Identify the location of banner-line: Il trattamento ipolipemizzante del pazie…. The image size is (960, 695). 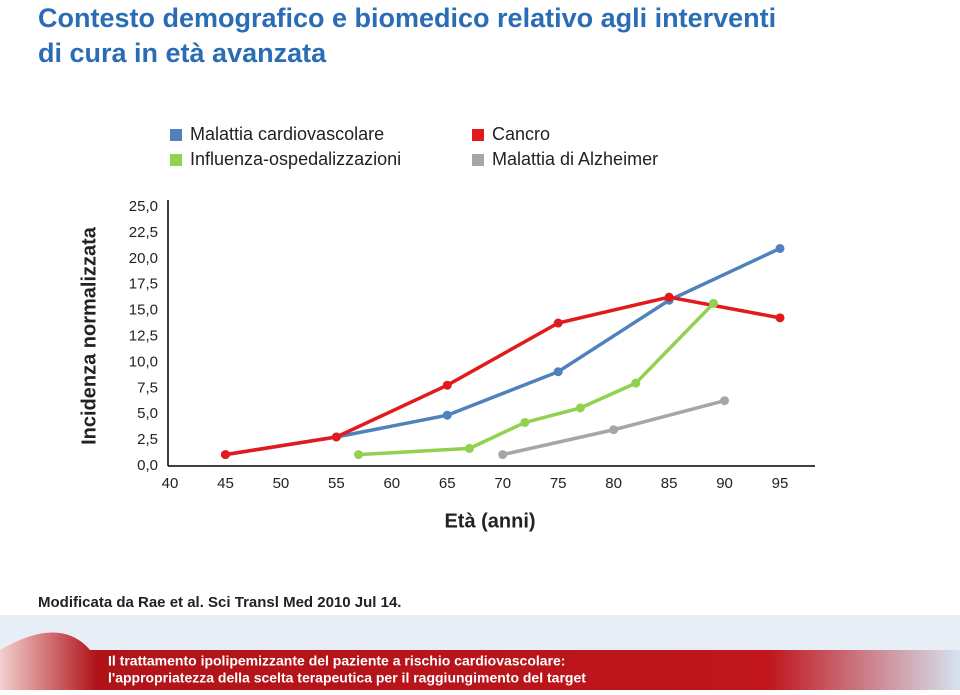
(336, 661).